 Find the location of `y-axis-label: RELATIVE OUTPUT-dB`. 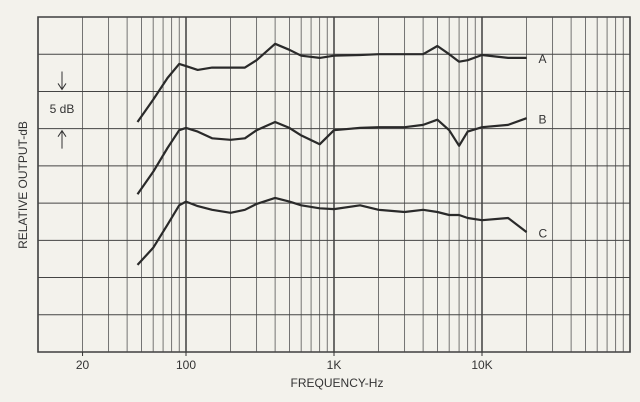

y-axis-label: RELATIVE OUTPUT-dB is located at coordinates (23, 185).